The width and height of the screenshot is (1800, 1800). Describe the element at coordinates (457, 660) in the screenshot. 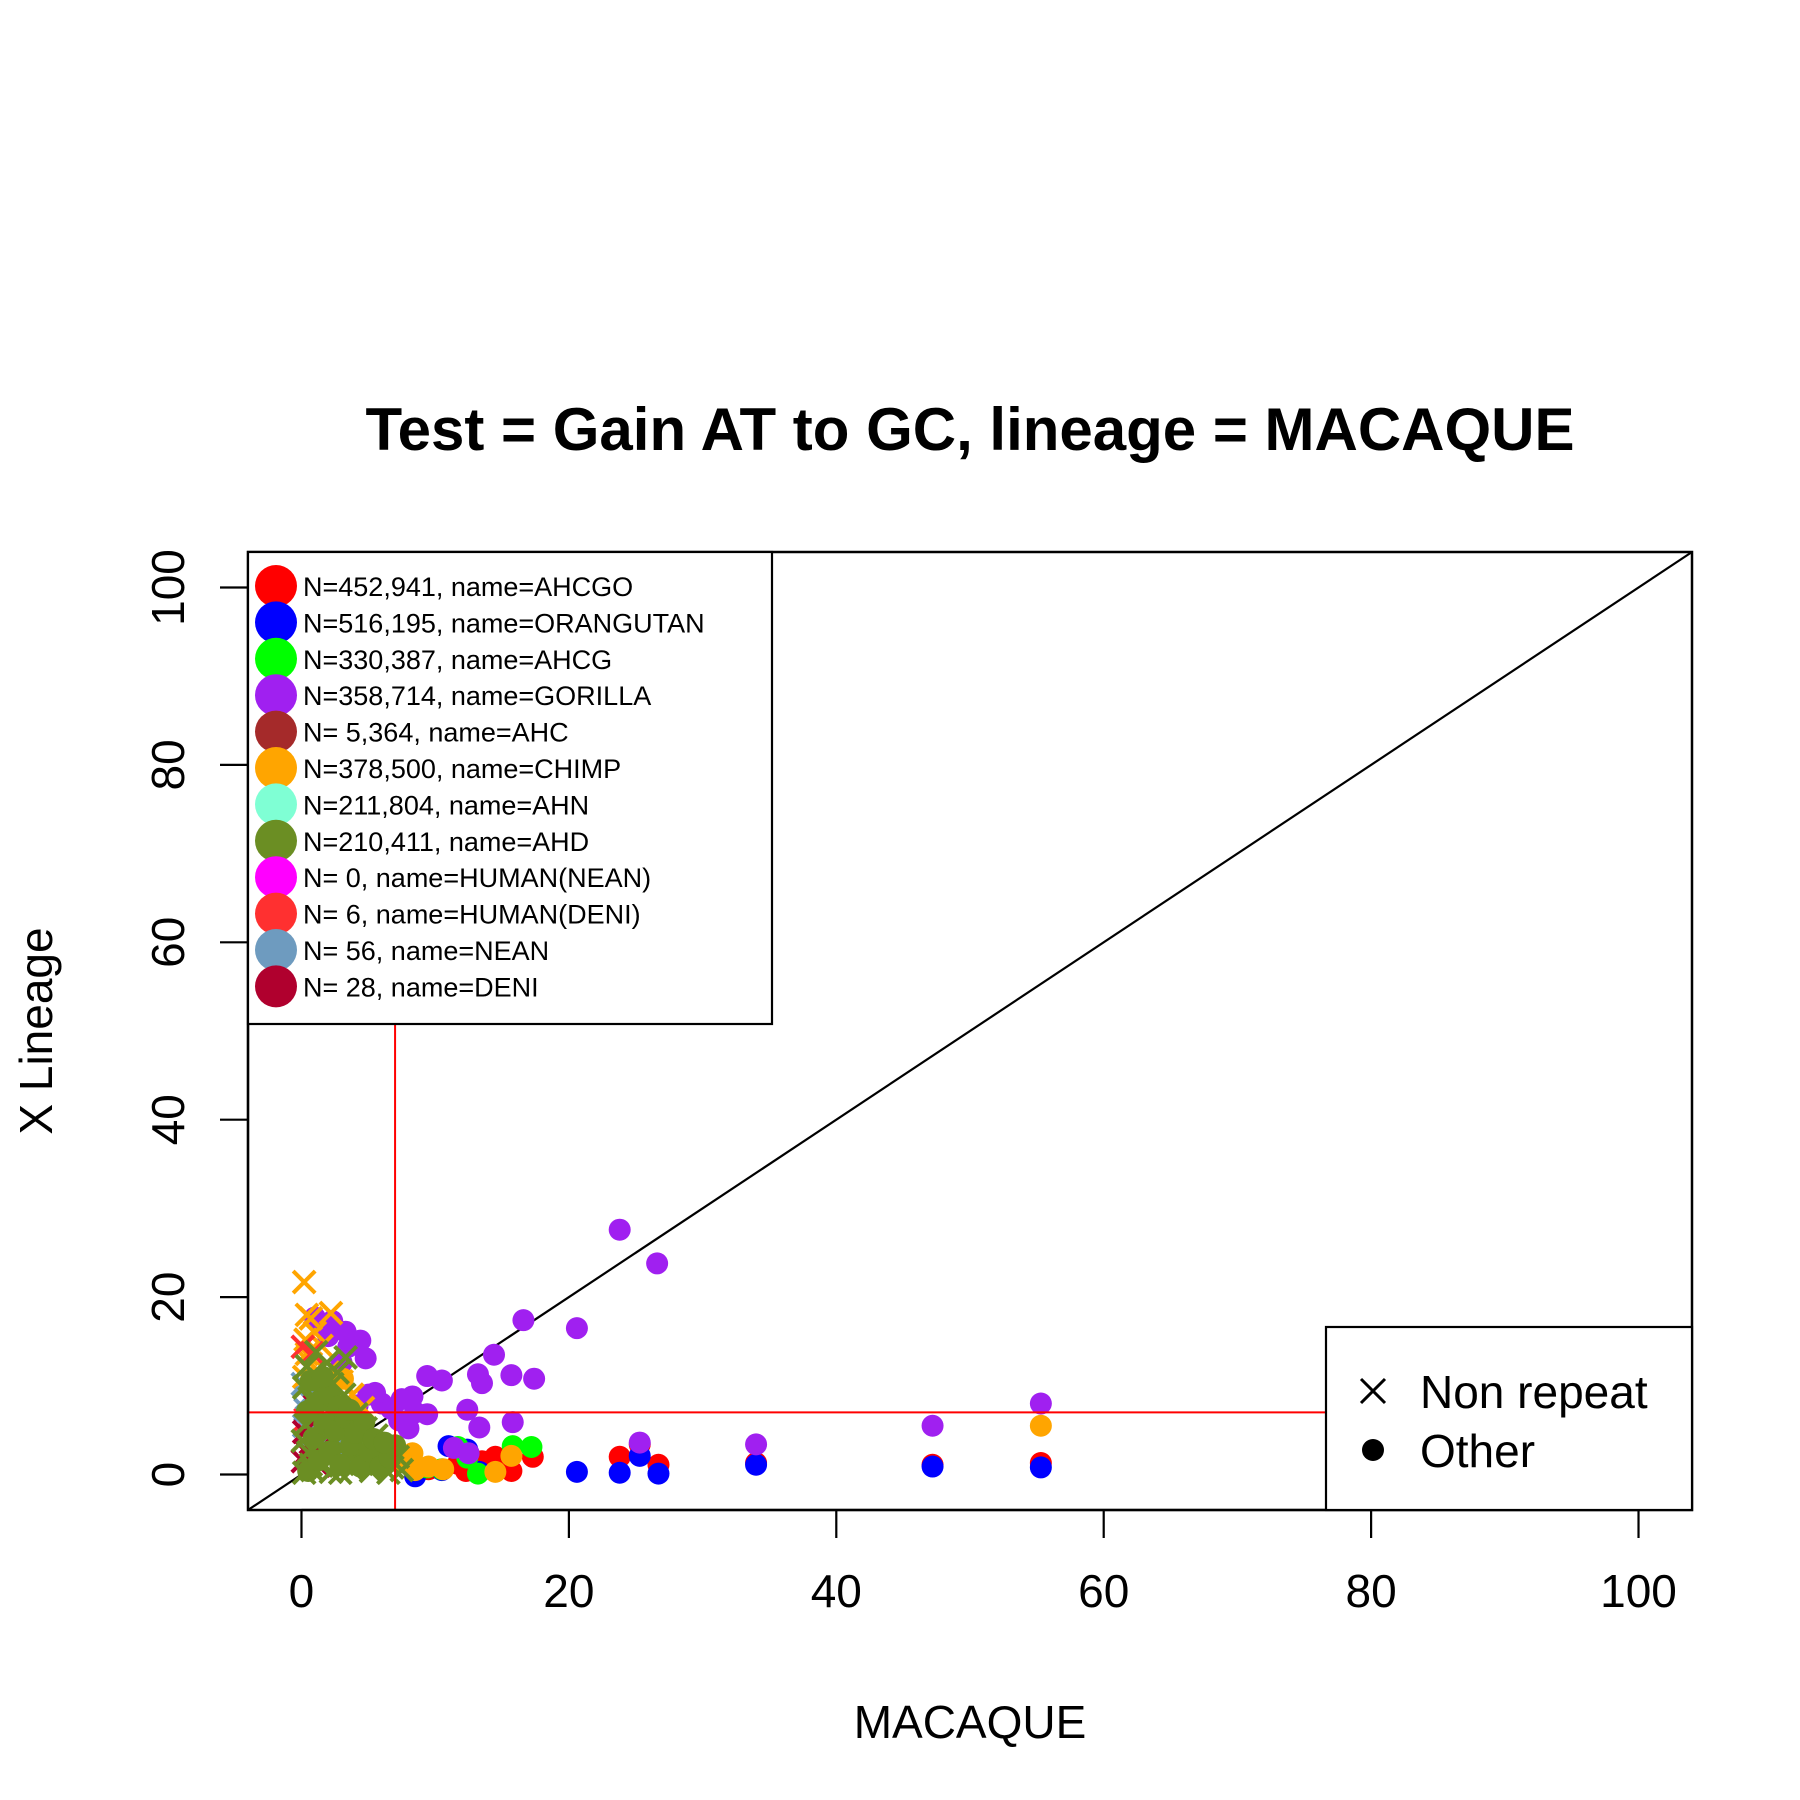

I see `legend-label: N=330,387, name=AHCG` at that location.